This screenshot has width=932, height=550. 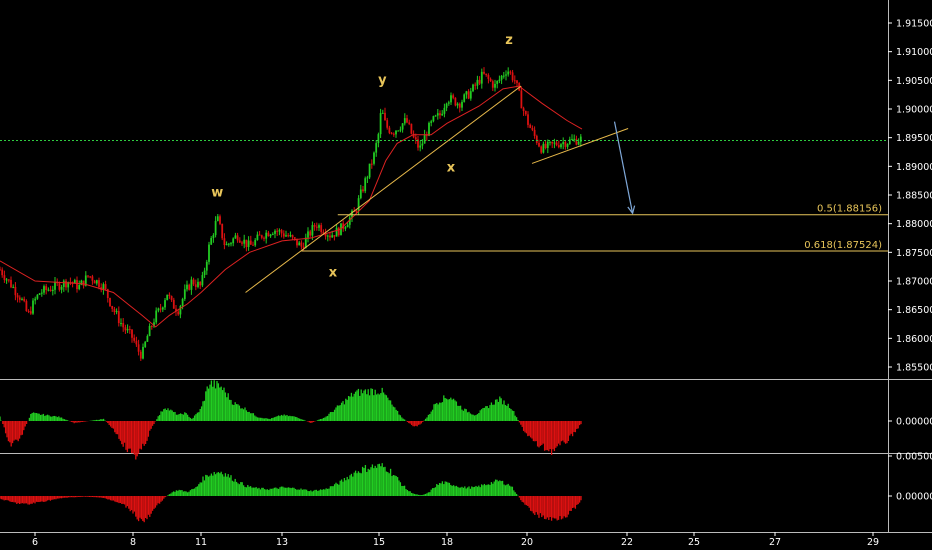 What do you see at coordinates (455, 540) in the screenshot?
I see `time-axis: 6 8 11 13 15 18 20 22 25 27 29` at bounding box center [455, 540].